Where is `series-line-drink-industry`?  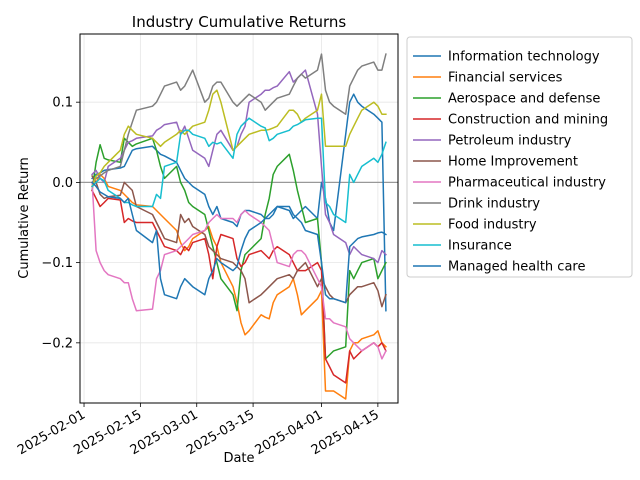
series-line-drink-industry is located at coordinates (239, 118).